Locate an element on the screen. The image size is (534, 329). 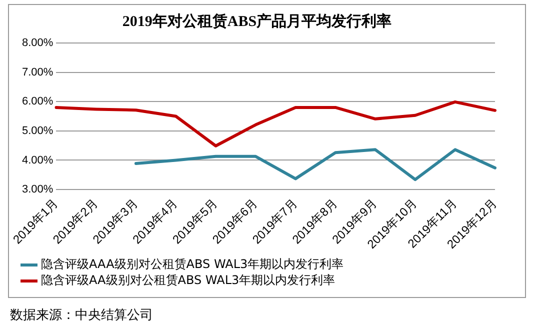
y-tick-label: 4.00% is located at coordinates (38, 160).